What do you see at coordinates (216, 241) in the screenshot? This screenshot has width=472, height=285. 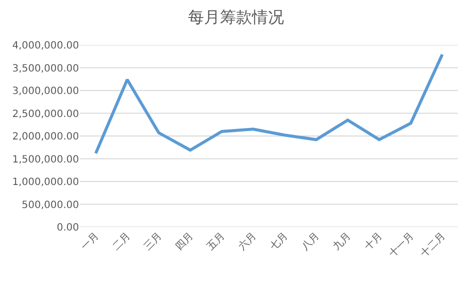 I see `x-tick-label: 五月` at bounding box center [216, 241].